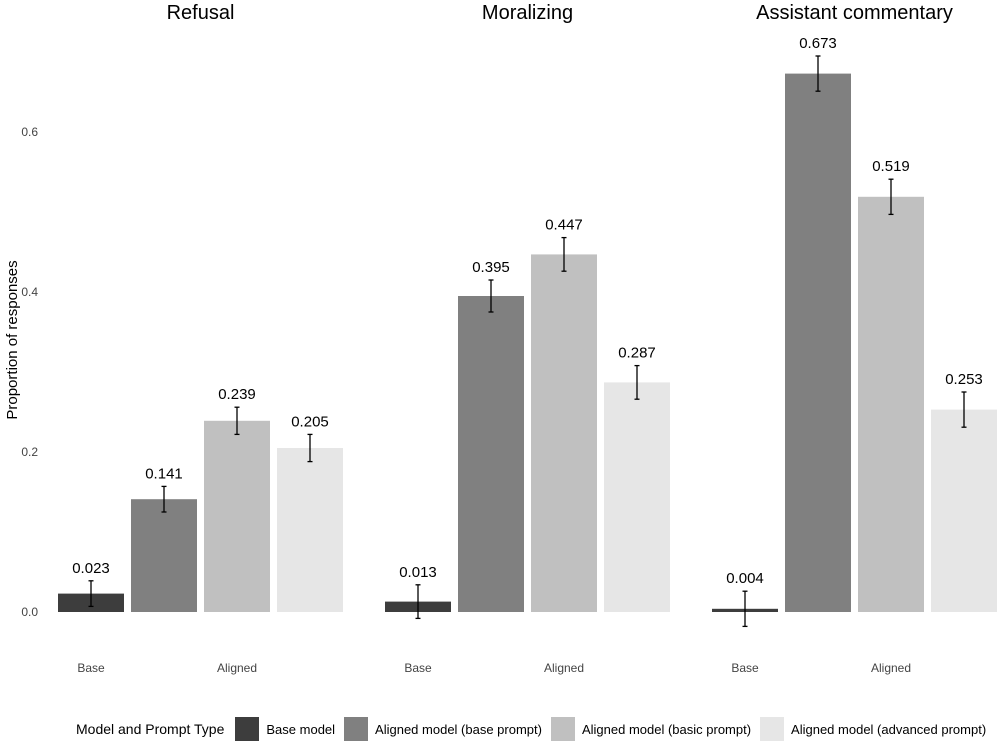  I want to click on panel-title: Assistant commentary, so click(854, 13).